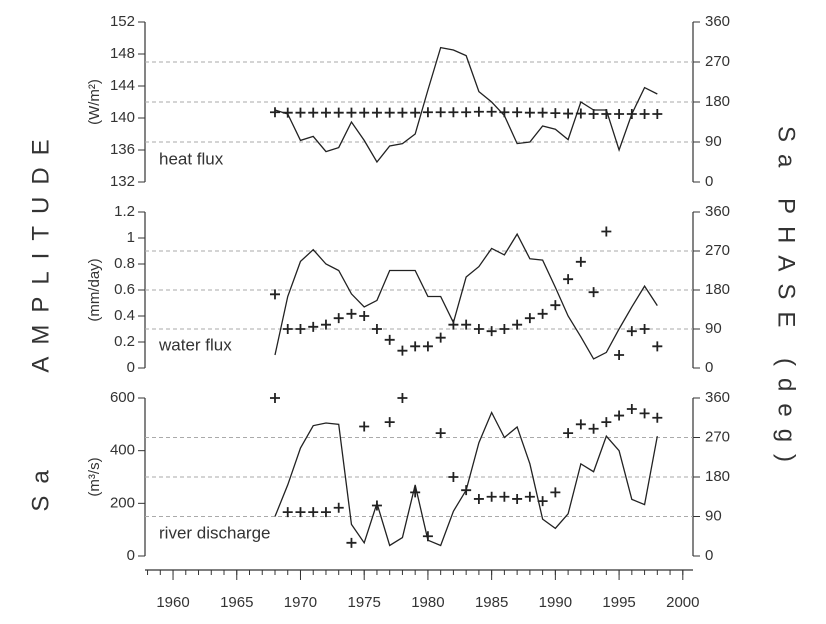 The height and width of the screenshot is (624, 826). I want to click on y2-tick-label: 0, so click(709, 367).